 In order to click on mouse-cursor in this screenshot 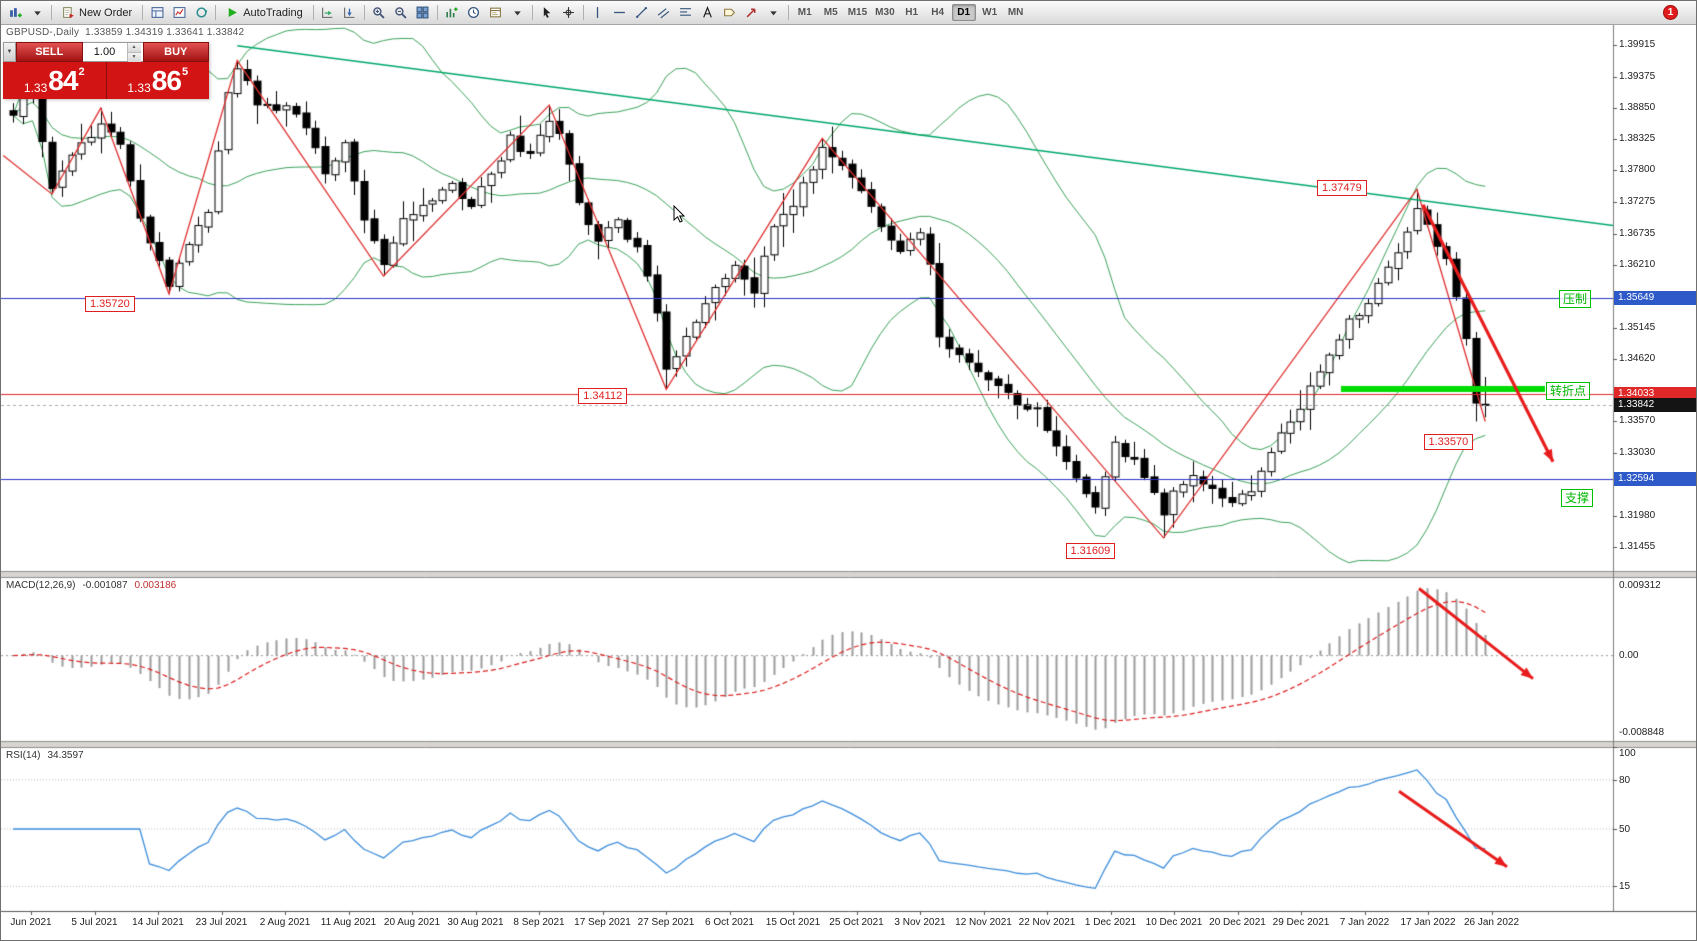, I will do `click(679, 214)`.